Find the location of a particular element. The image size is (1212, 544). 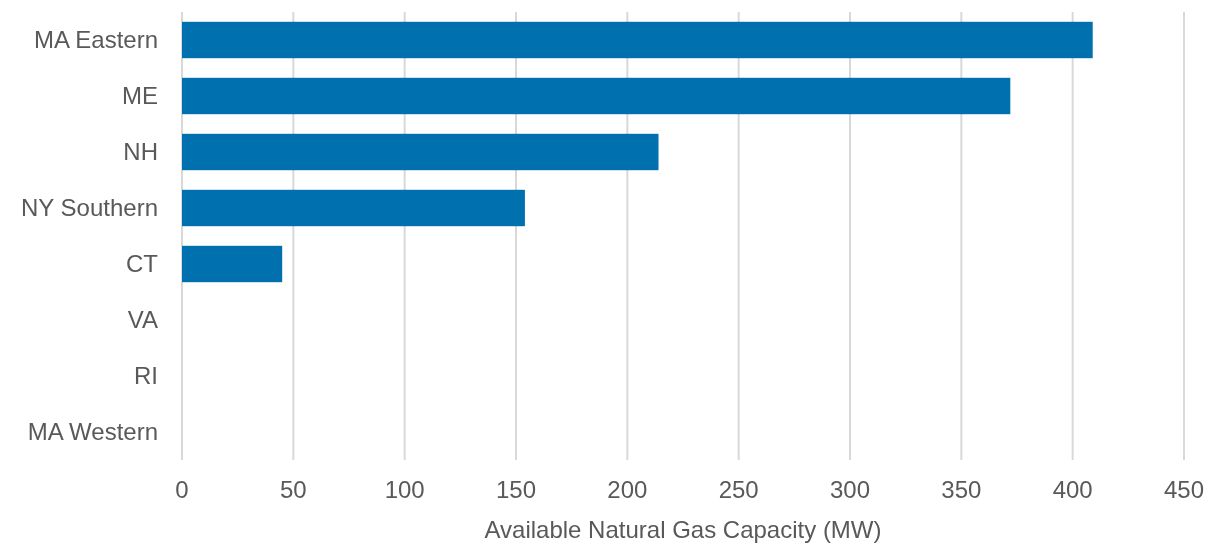

x-tick-label: 100 is located at coordinates (404, 489).